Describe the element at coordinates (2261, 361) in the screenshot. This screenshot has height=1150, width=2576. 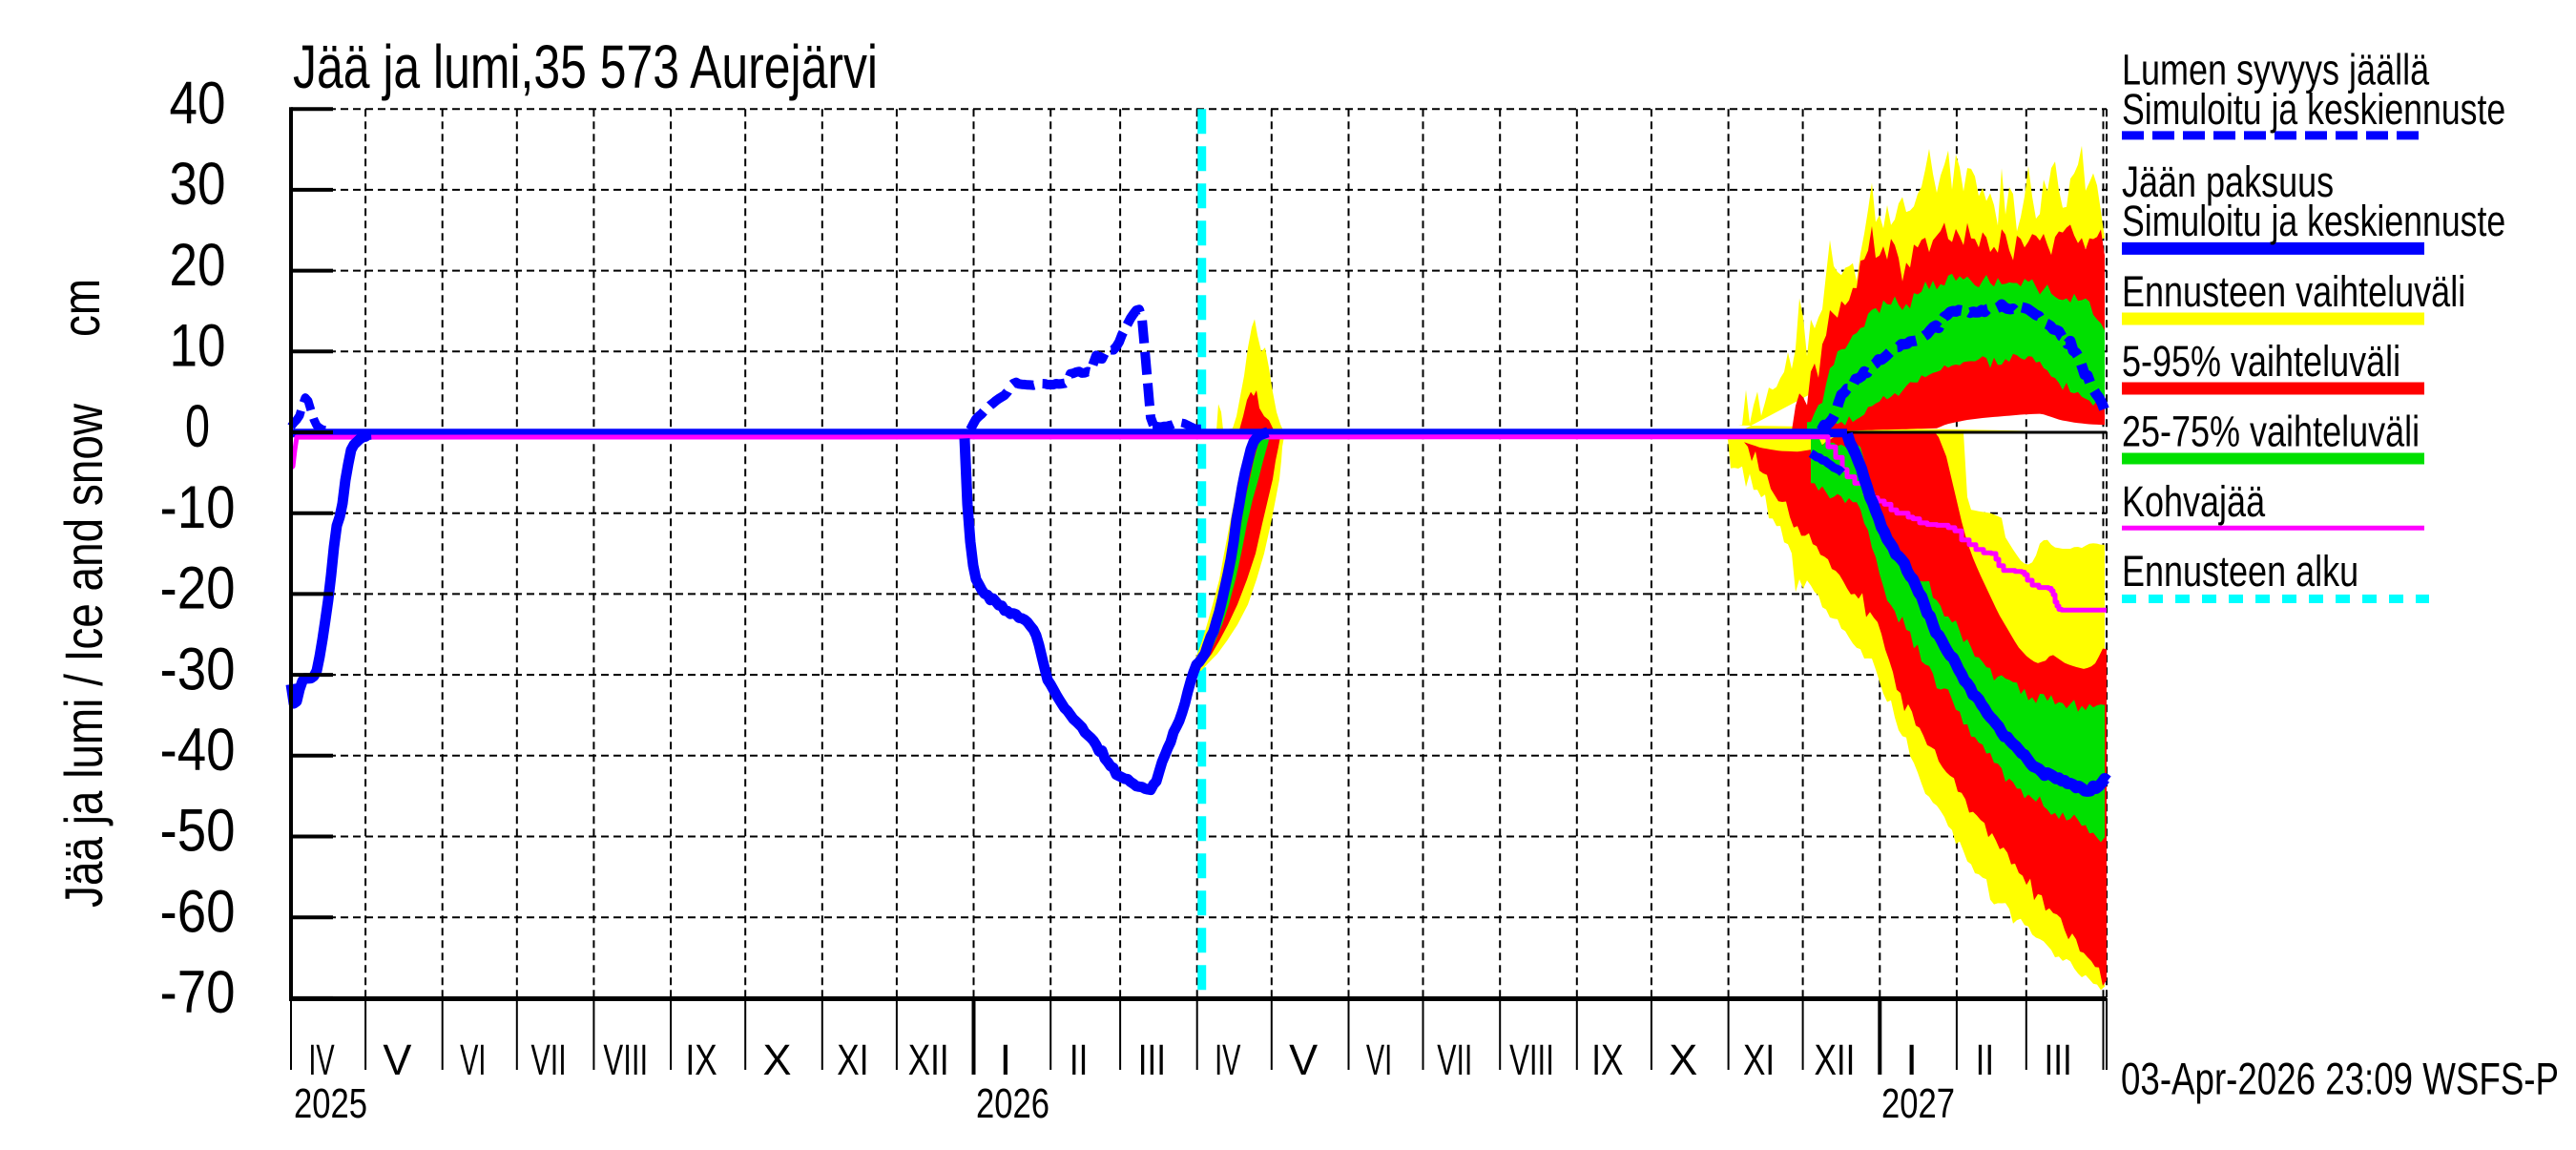
I see `svg-text: 5-95% vaihteluväli` at that location.